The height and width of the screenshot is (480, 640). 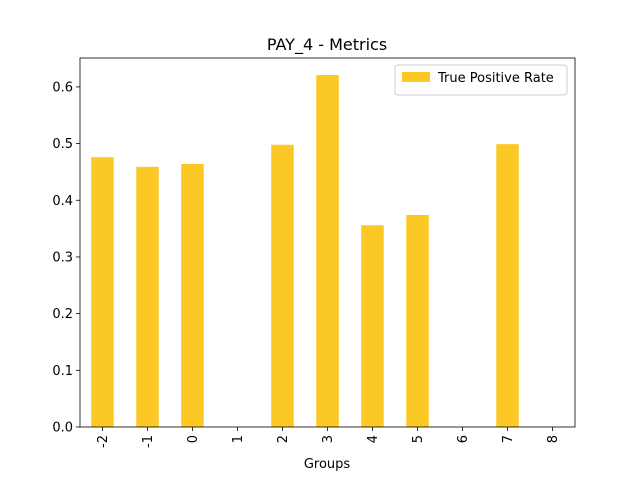 What do you see at coordinates (283, 439) in the screenshot?
I see `x-tick-label: 2` at bounding box center [283, 439].